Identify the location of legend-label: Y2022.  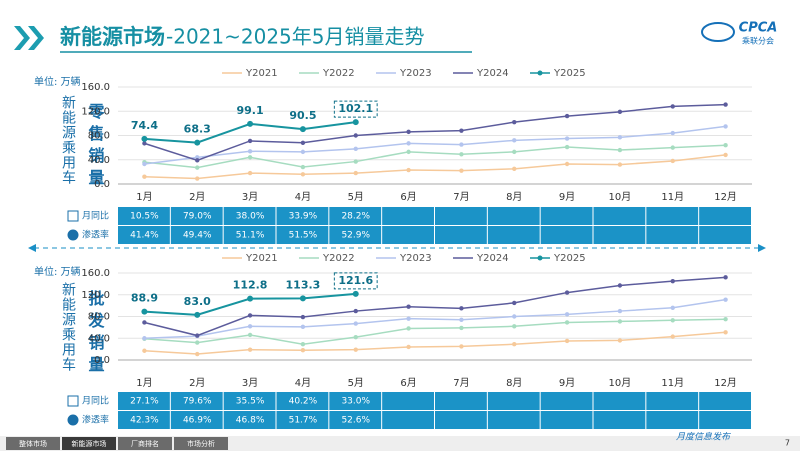
(338, 258).